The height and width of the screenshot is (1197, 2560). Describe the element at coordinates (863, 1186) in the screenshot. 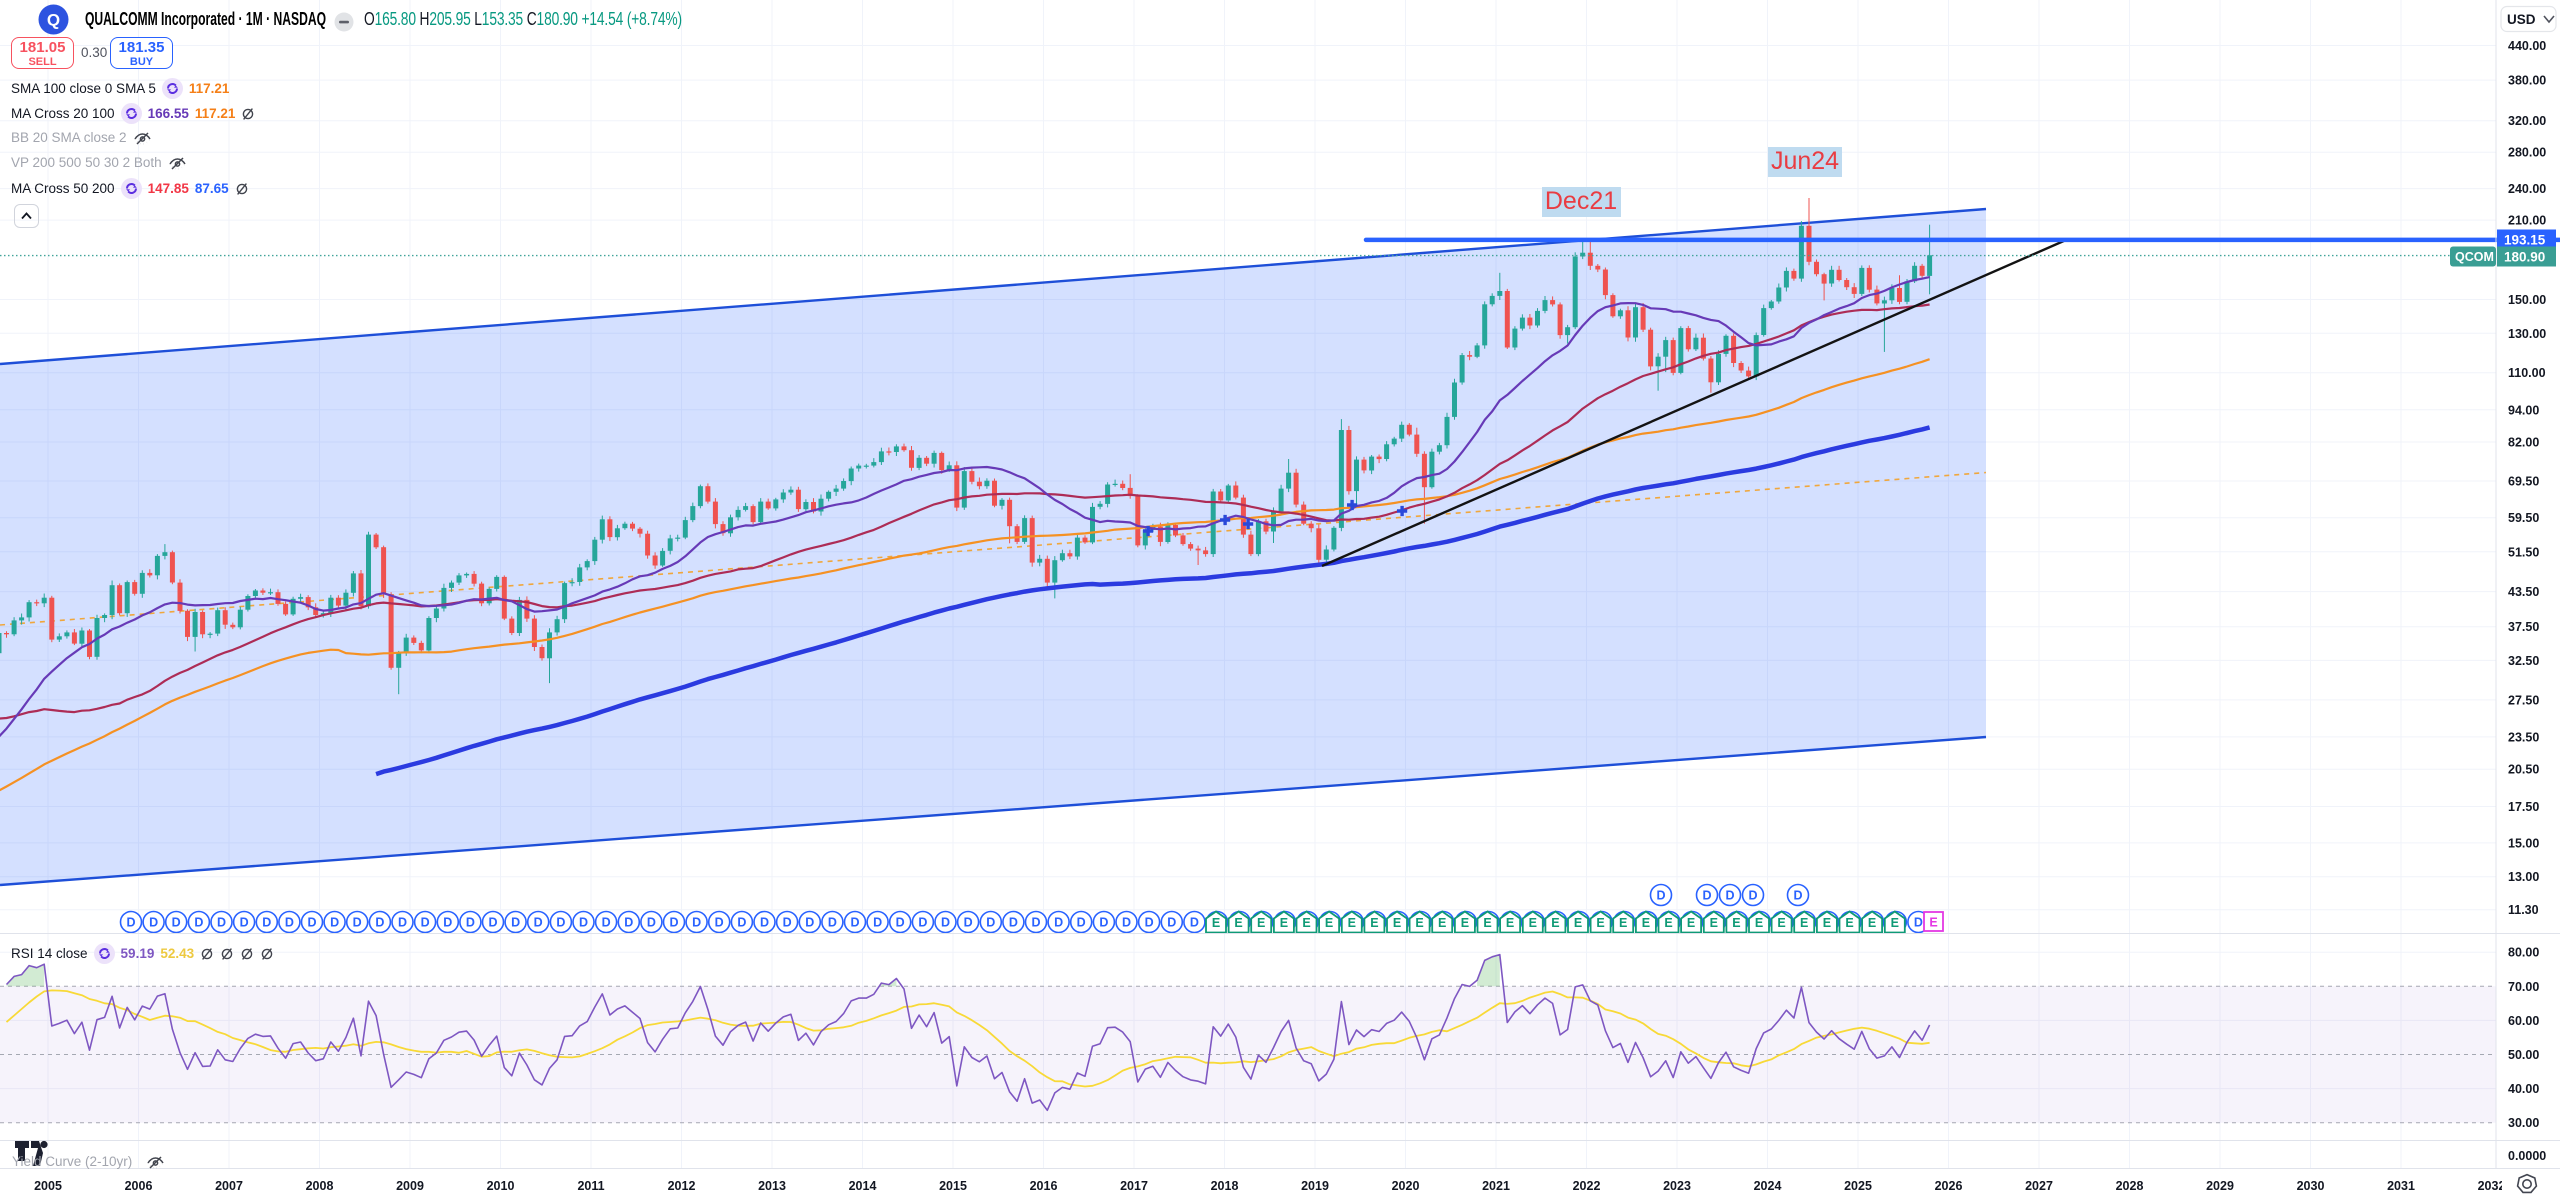

I see `svg-text: 2014` at that location.